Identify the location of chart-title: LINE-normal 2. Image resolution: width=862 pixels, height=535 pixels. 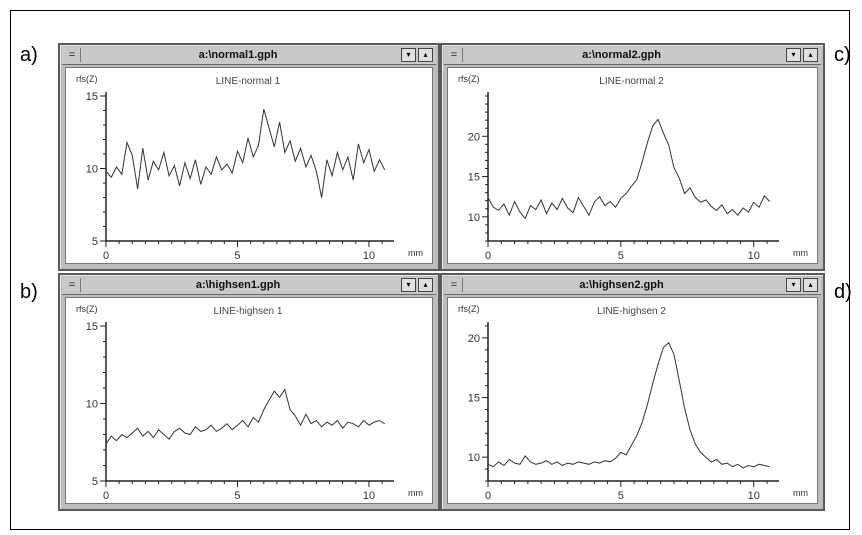
(631, 81).